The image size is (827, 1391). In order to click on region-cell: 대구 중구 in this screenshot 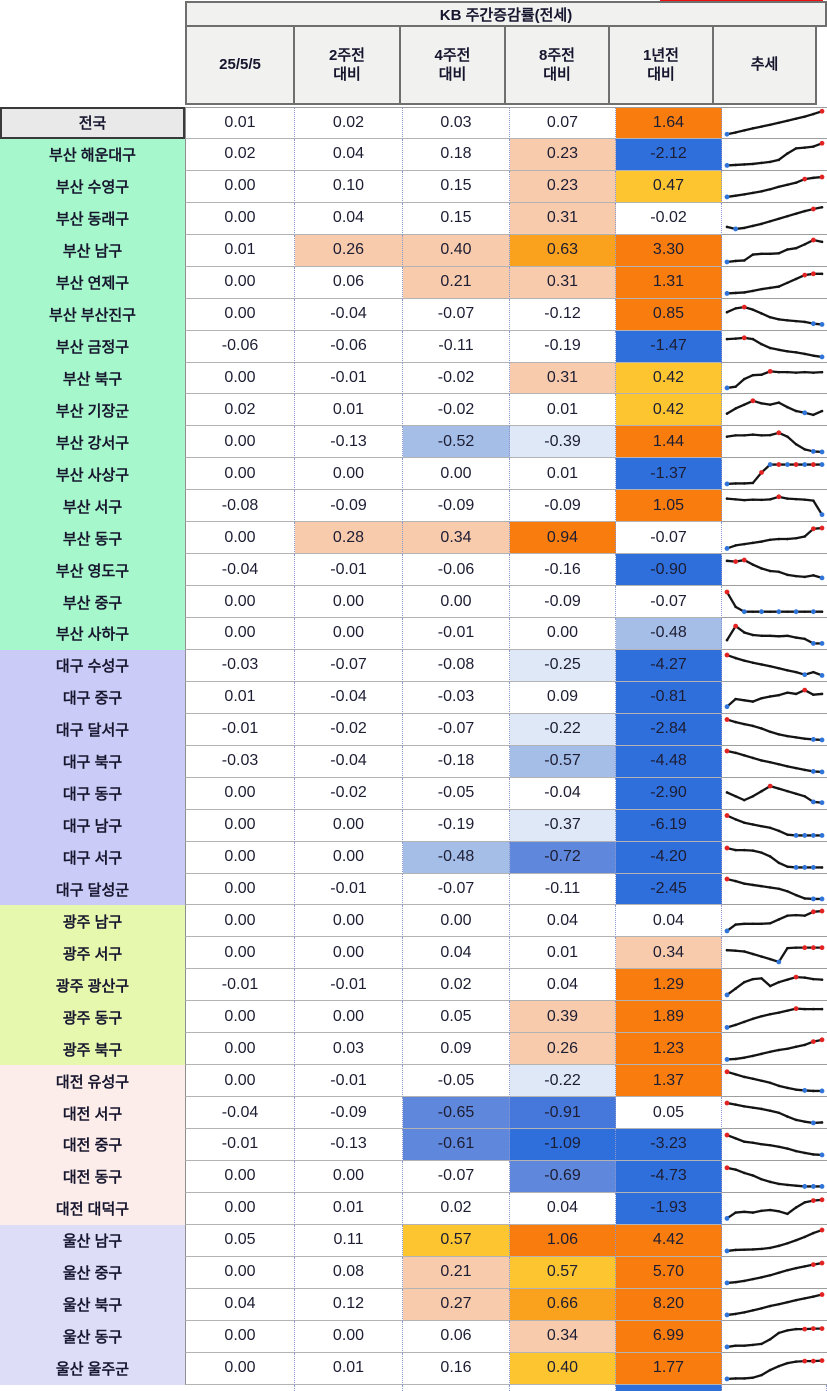, I will do `click(92, 697)`.